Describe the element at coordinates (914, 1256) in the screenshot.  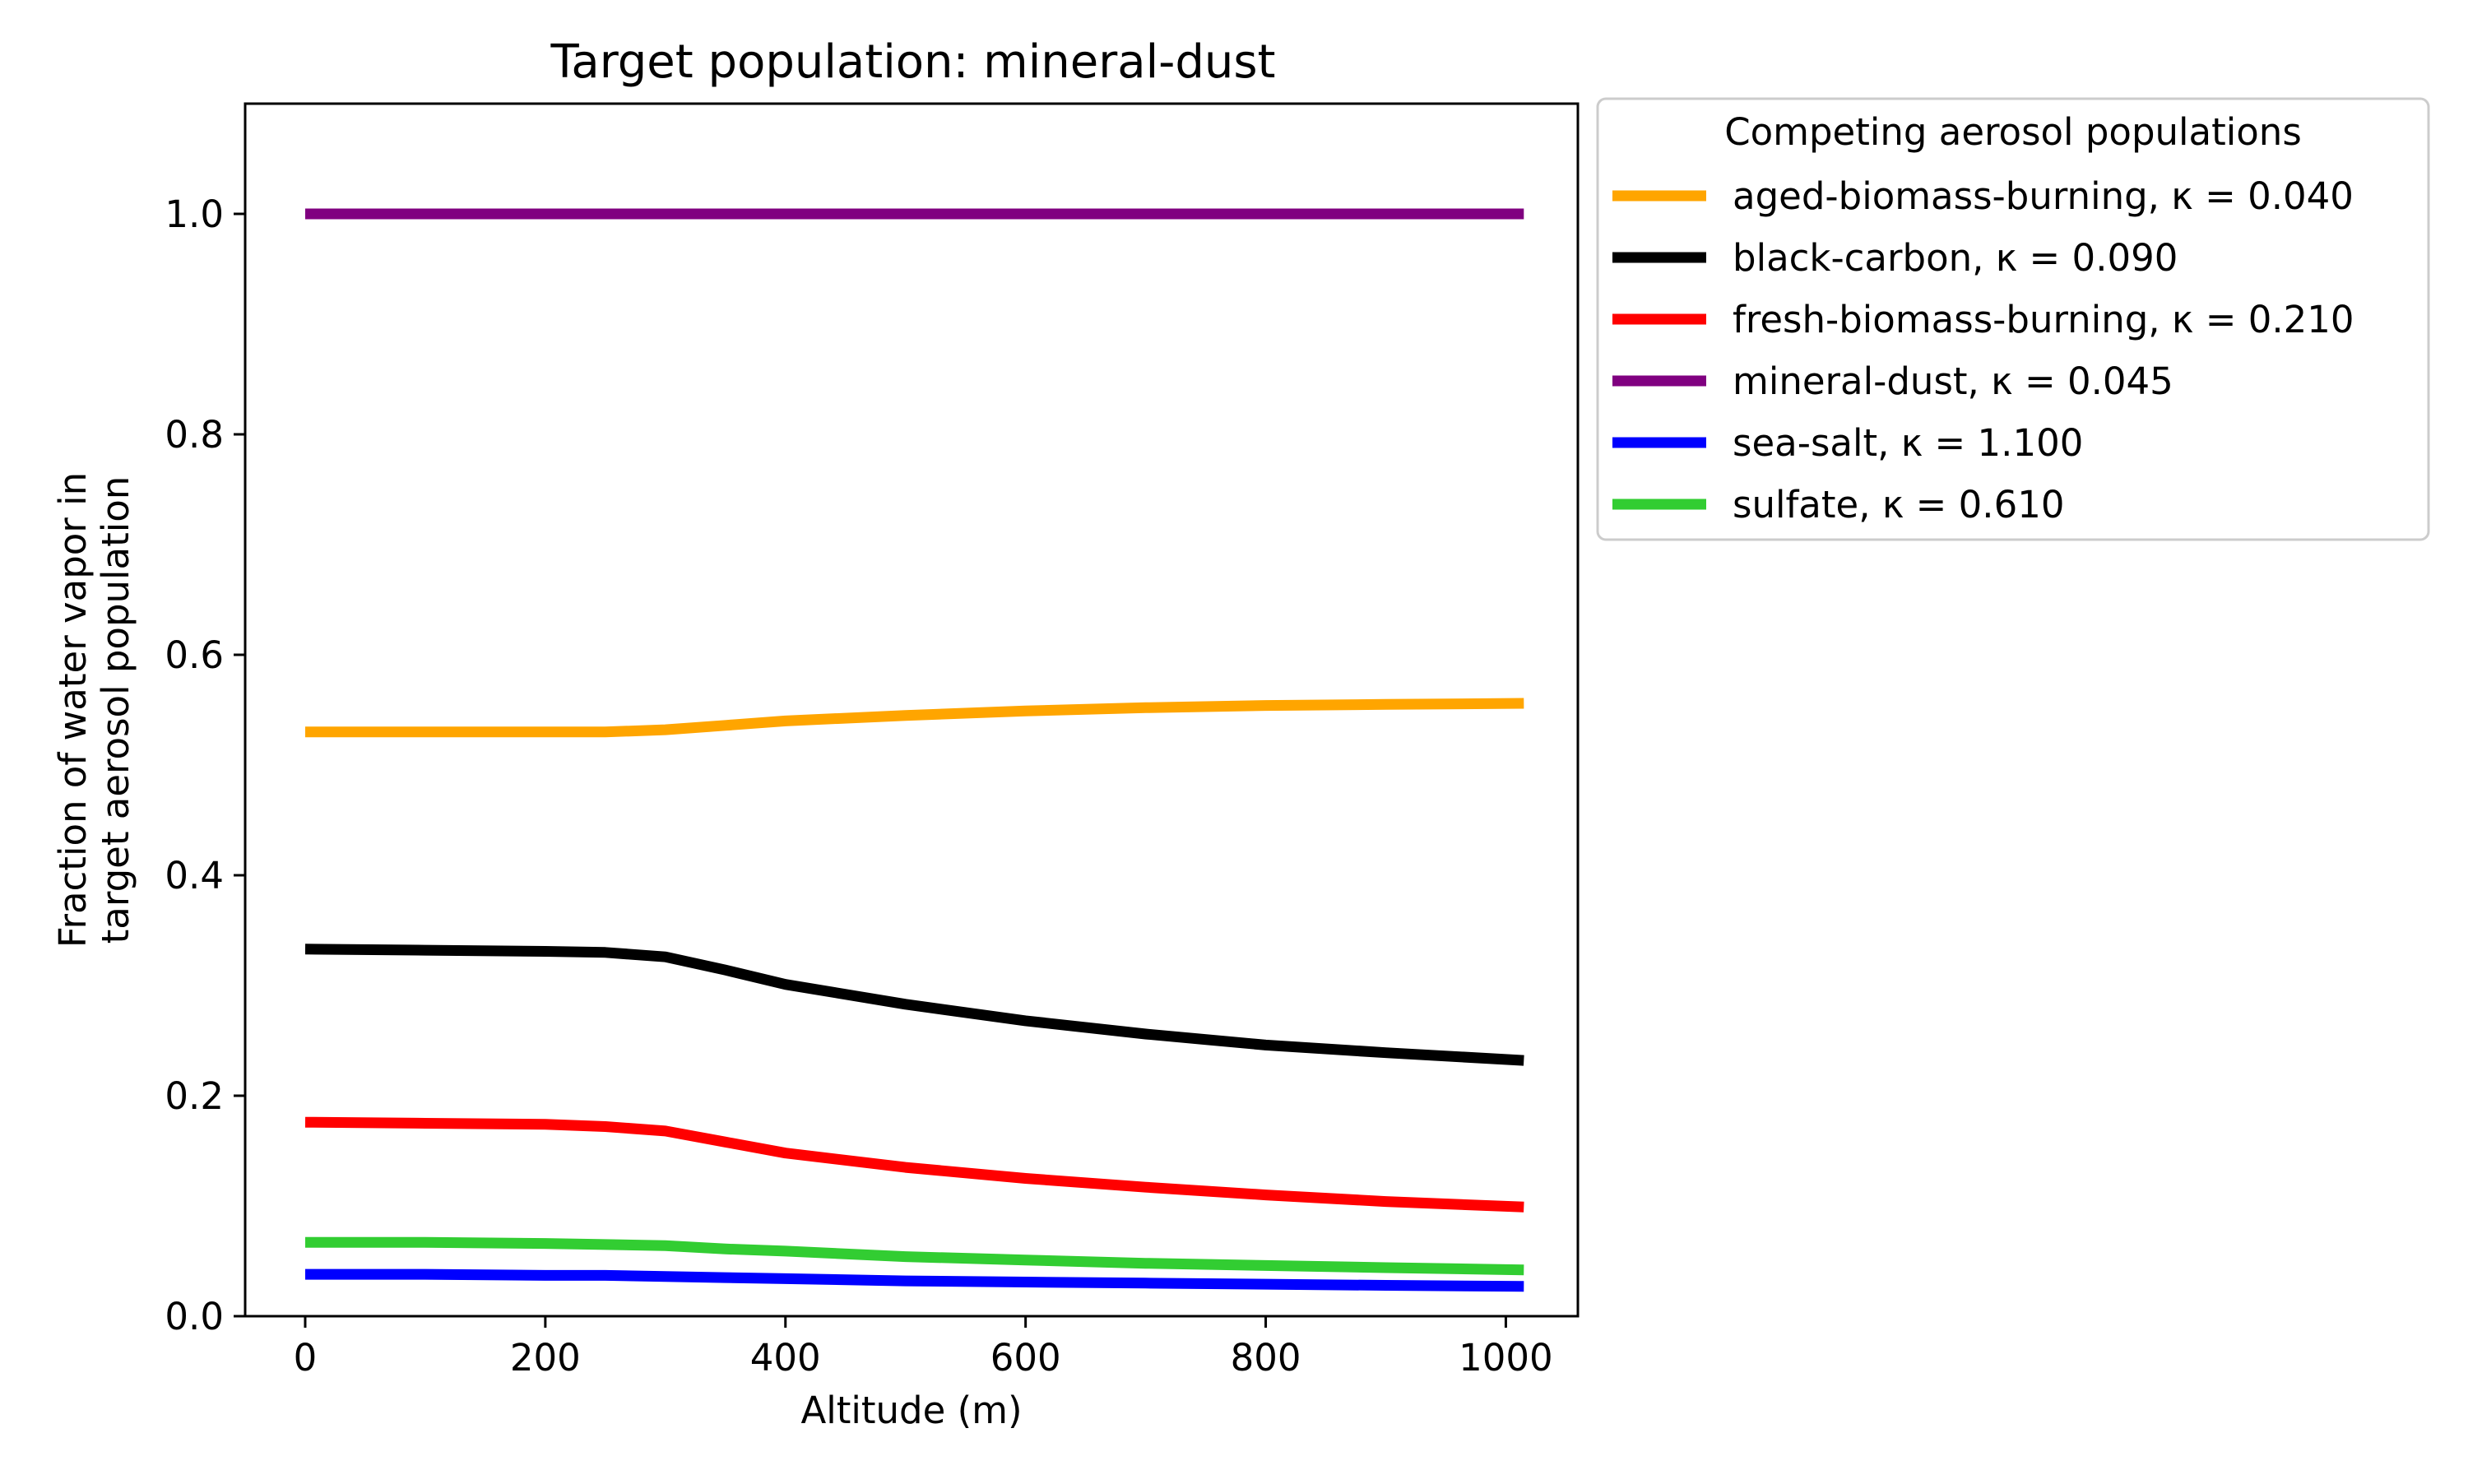
I see `series-line-sulfate` at that location.